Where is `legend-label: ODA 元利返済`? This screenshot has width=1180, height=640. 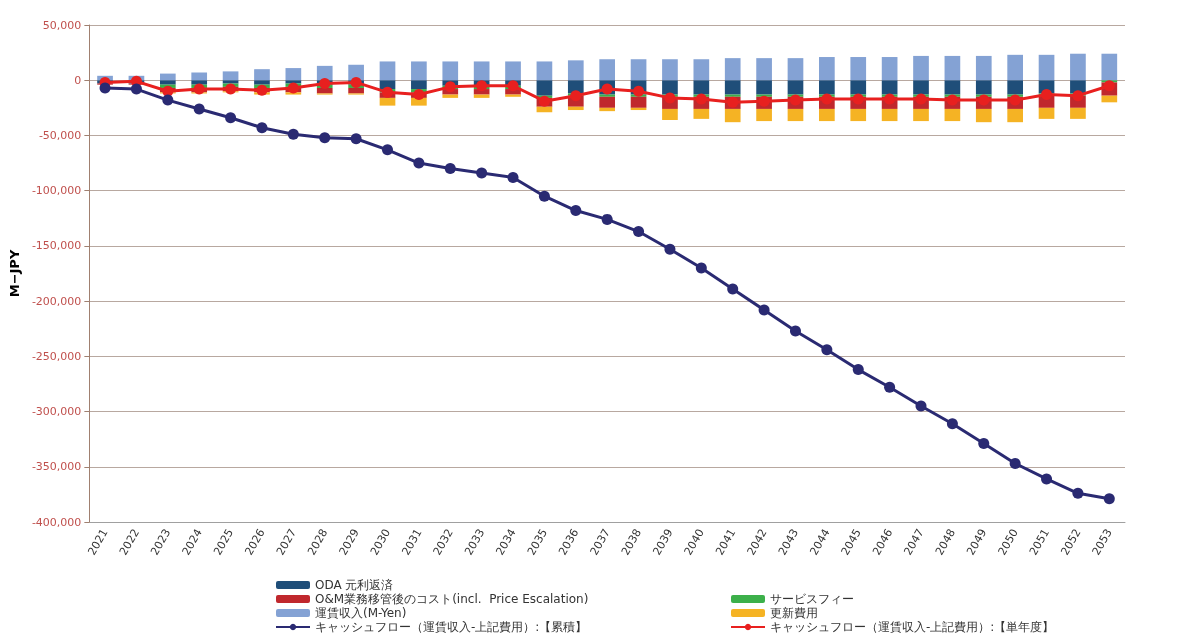 legend-label: ODA 元利返済 is located at coordinates (354, 585).